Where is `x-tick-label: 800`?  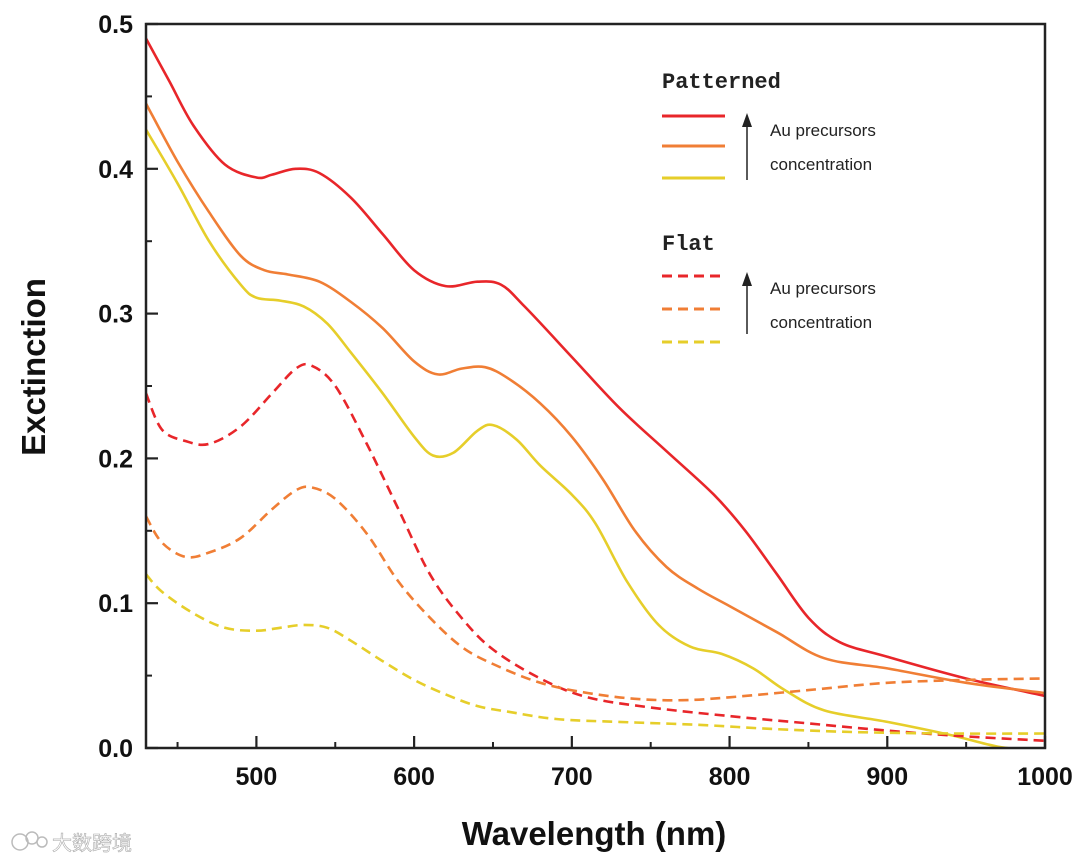 x-tick-label: 800 is located at coordinates (730, 777).